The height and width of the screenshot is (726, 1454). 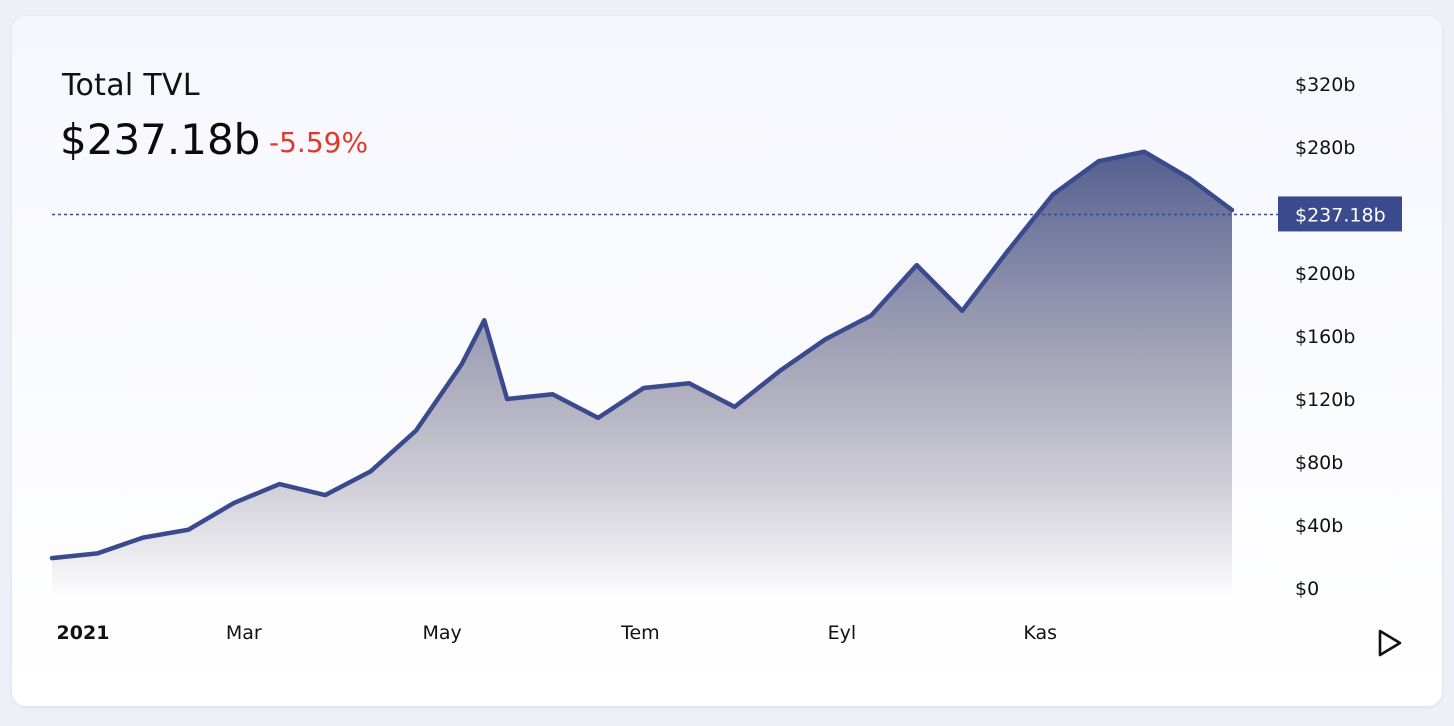 I want to click on x-axis: 2021 Mar May Tem Eyl Kas, so click(x=557, y=633).